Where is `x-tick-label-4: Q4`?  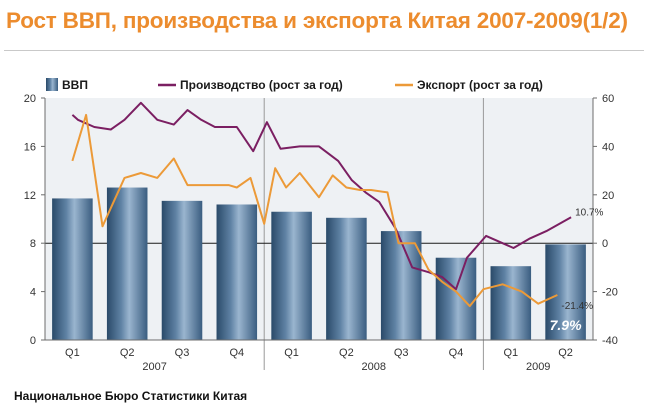 x-tick-label-4: Q4 is located at coordinates (236, 353).